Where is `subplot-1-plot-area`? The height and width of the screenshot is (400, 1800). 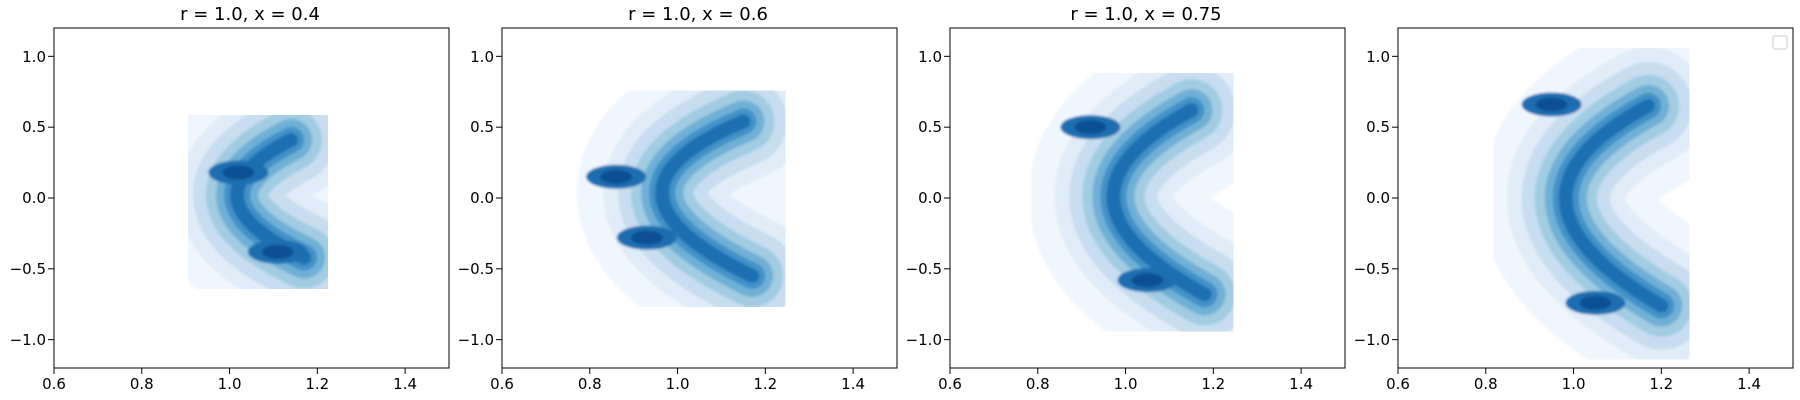
subplot-1-plot-area is located at coordinates (271, 198).